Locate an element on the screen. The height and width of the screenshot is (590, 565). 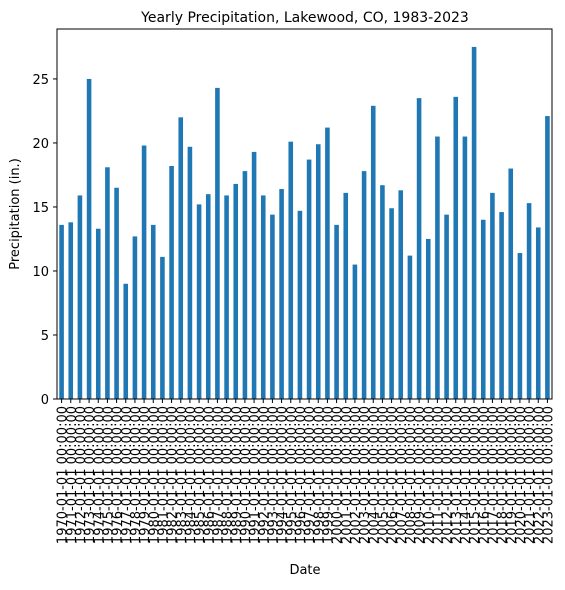
x-tick-label: 1974-01-01 00:00:00 is located at coordinates (99, 475).